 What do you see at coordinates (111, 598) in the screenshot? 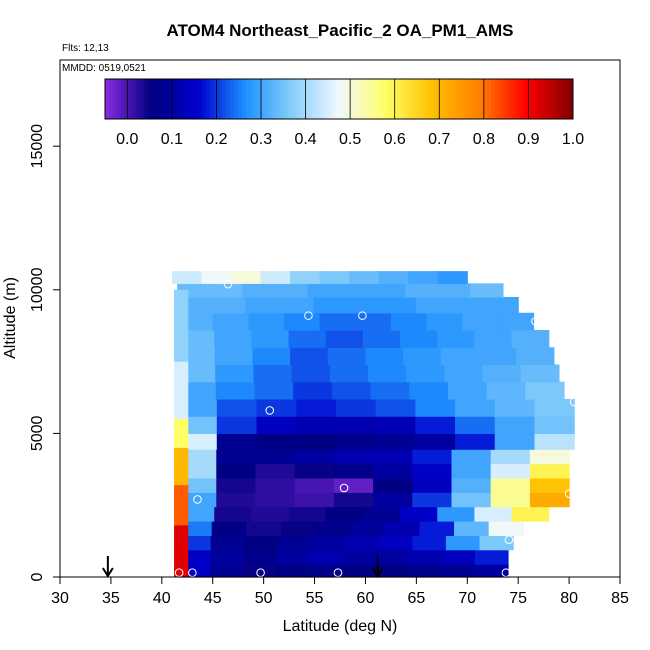
I see `x-tick-label: 35` at bounding box center [111, 598].